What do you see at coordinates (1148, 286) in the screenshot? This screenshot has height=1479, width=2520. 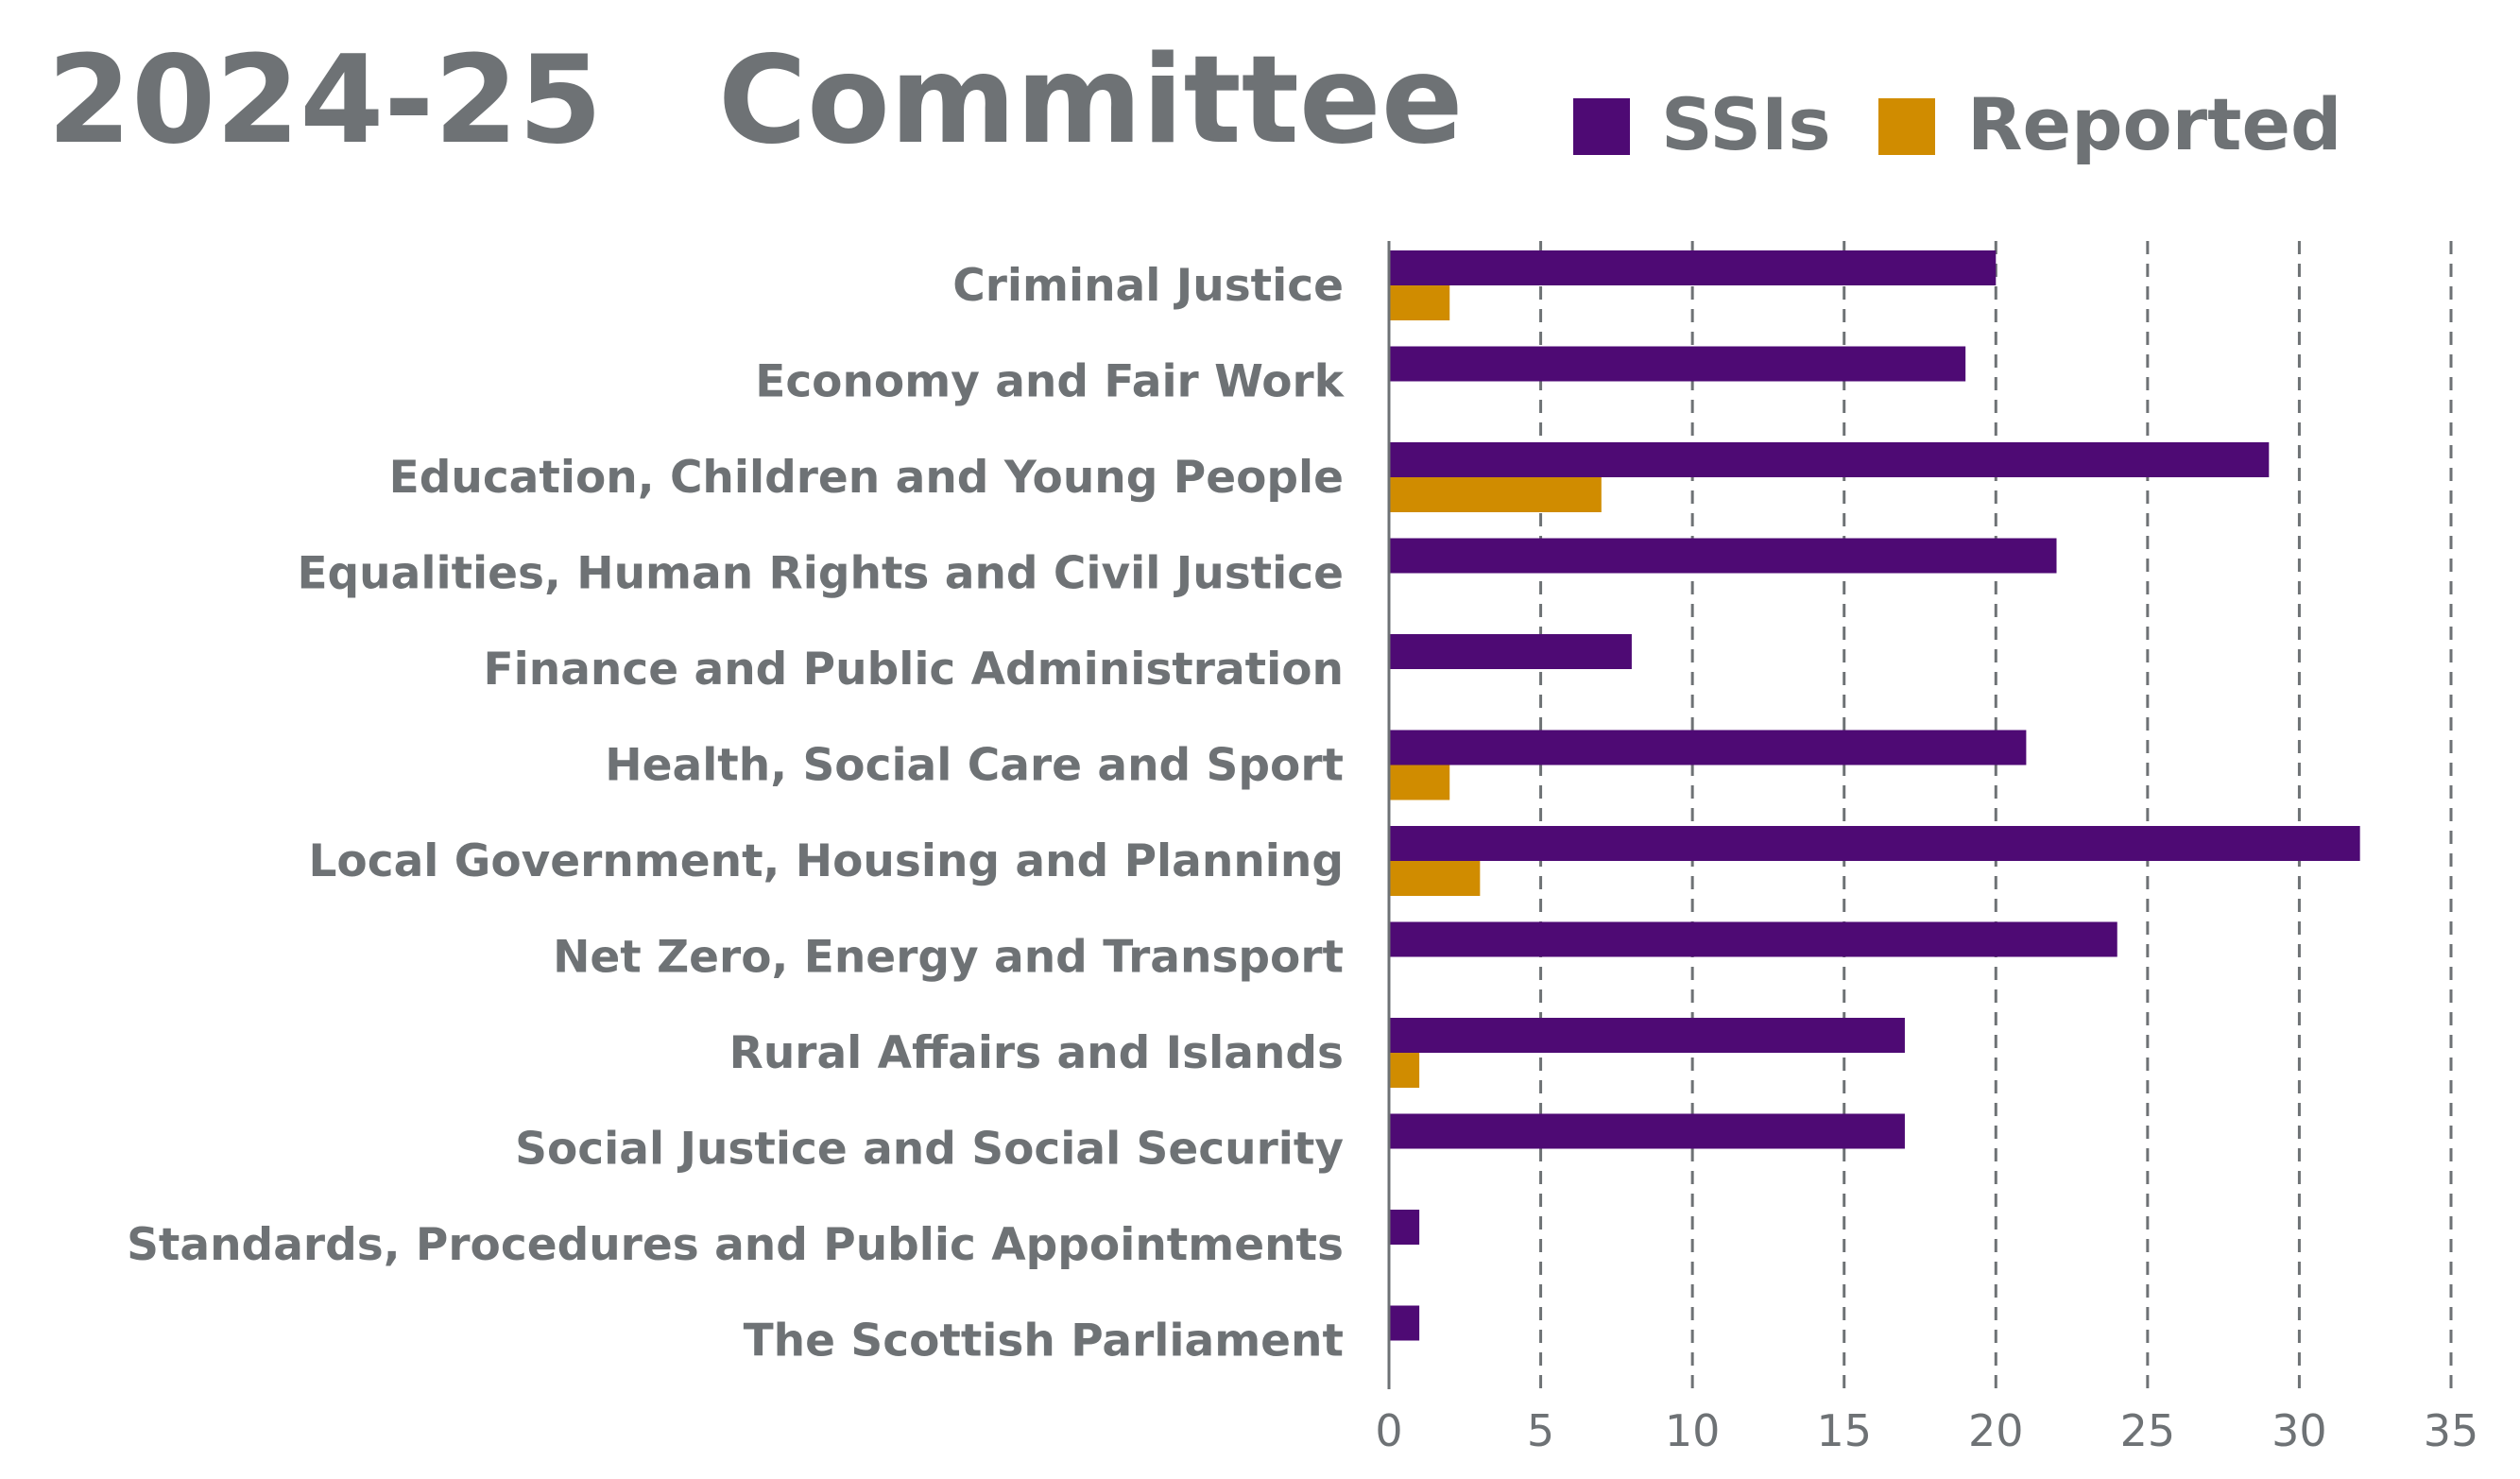 I see `category-label: Criminal Justice` at bounding box center [1148, 286].